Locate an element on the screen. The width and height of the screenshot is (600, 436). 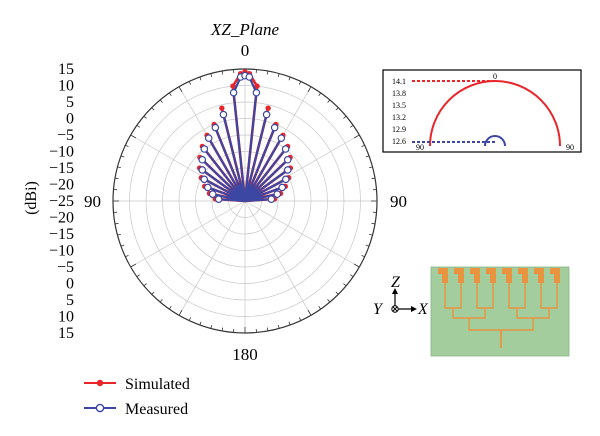
inset-left-label: 90 is located at coordinates (420, 147).